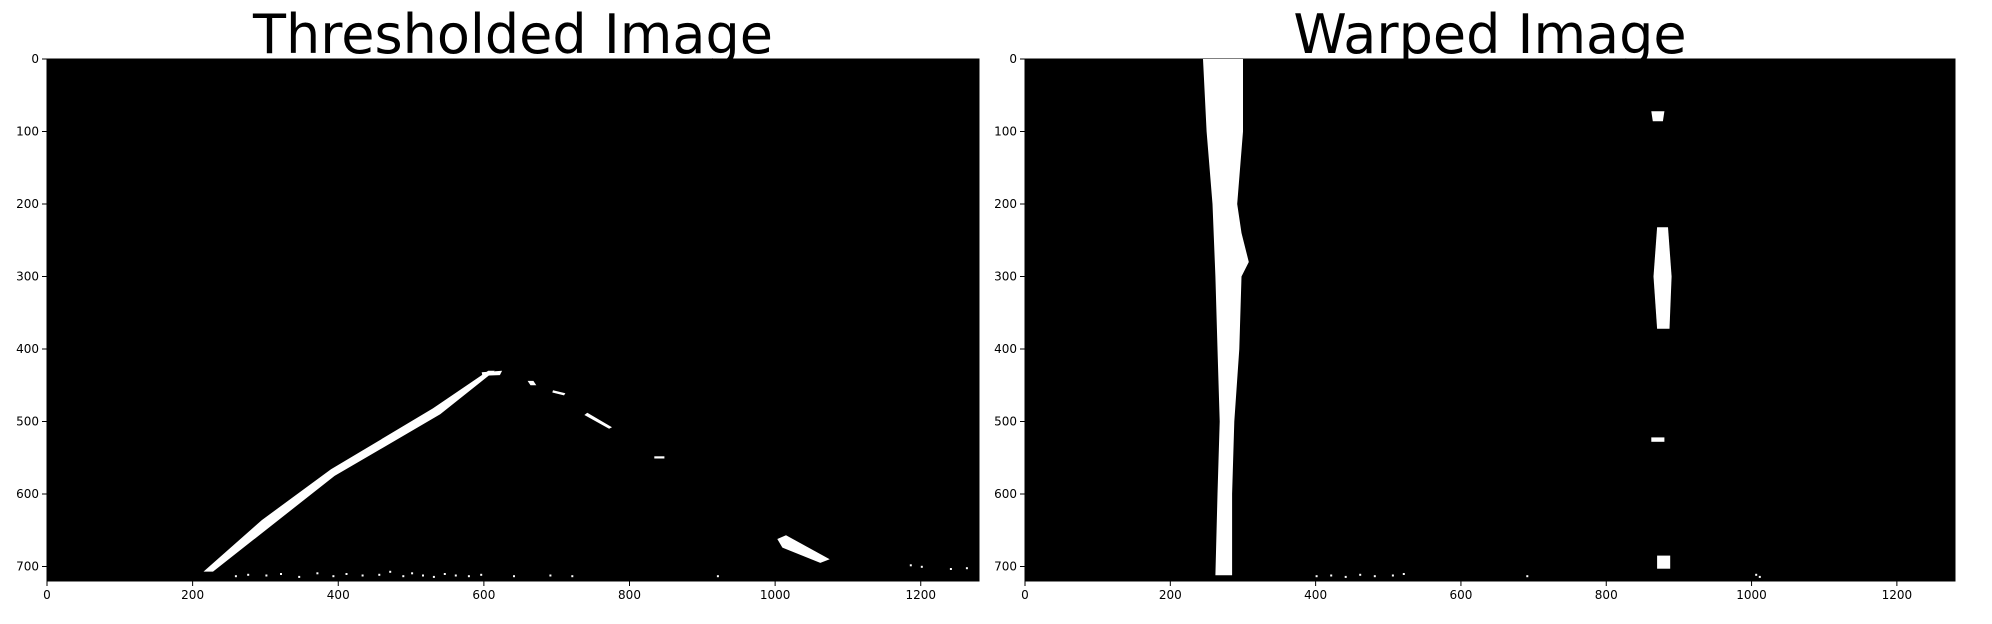 Image resolution: width=1992 pixels, height=624 pixels. I want to click on warped-image-y-tick-label: 600, so click(1005, 494).